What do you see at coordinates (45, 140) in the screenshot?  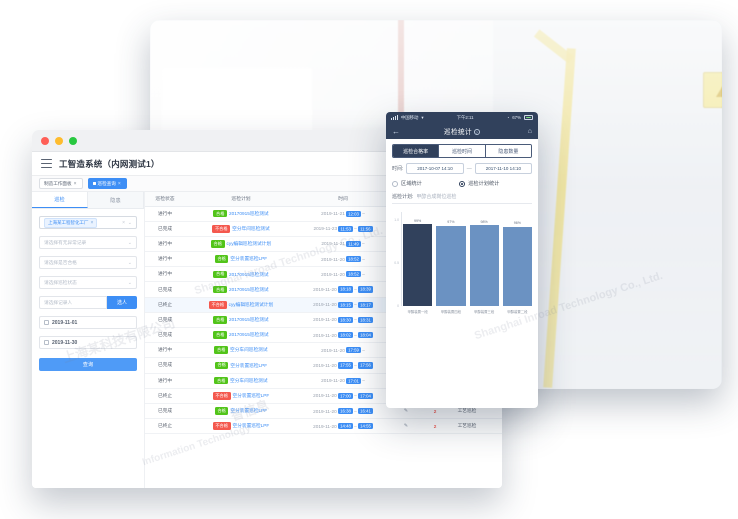 I see `window-close-button` at bounding box center [45, 140].